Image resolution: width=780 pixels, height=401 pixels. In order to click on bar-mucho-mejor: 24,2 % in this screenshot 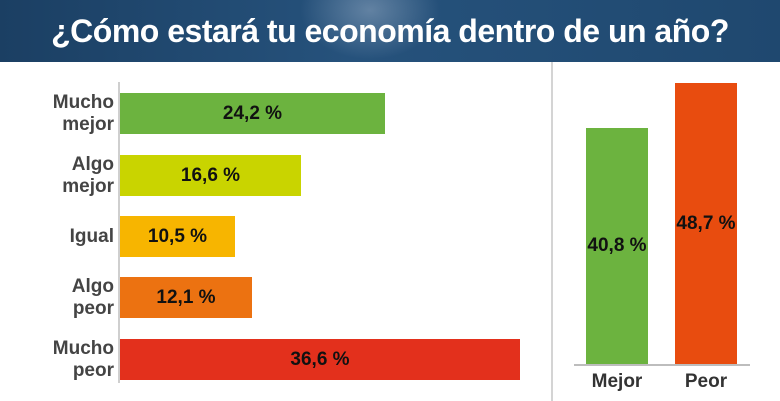, I will do `click(252, 113)`.